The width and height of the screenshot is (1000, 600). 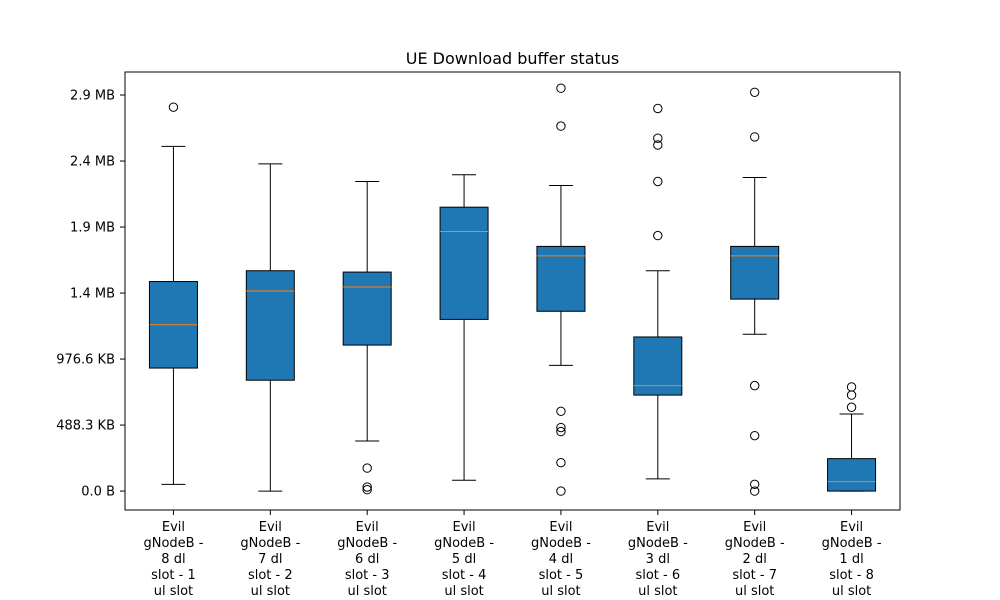 What do you see at coordinates (92, 162) in the screenshot?
I see `y-tick-label: 2.4 MB` at bounding box center [92, 162].